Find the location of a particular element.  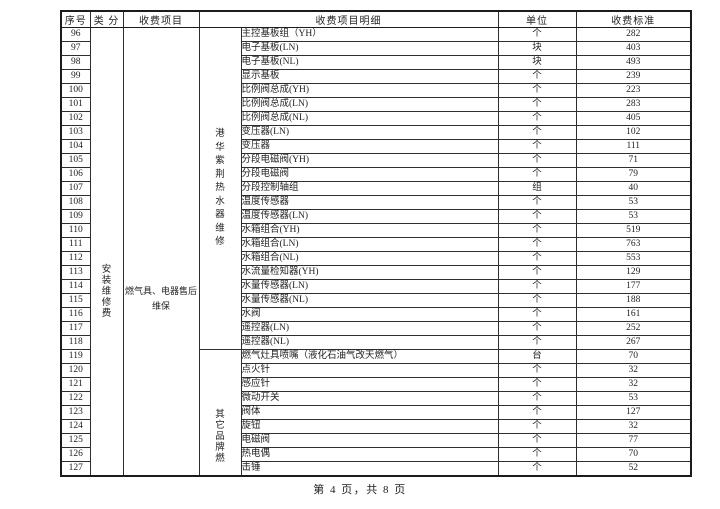

table-row: 120 点火针个 32 is located at coordinates (376, 370).